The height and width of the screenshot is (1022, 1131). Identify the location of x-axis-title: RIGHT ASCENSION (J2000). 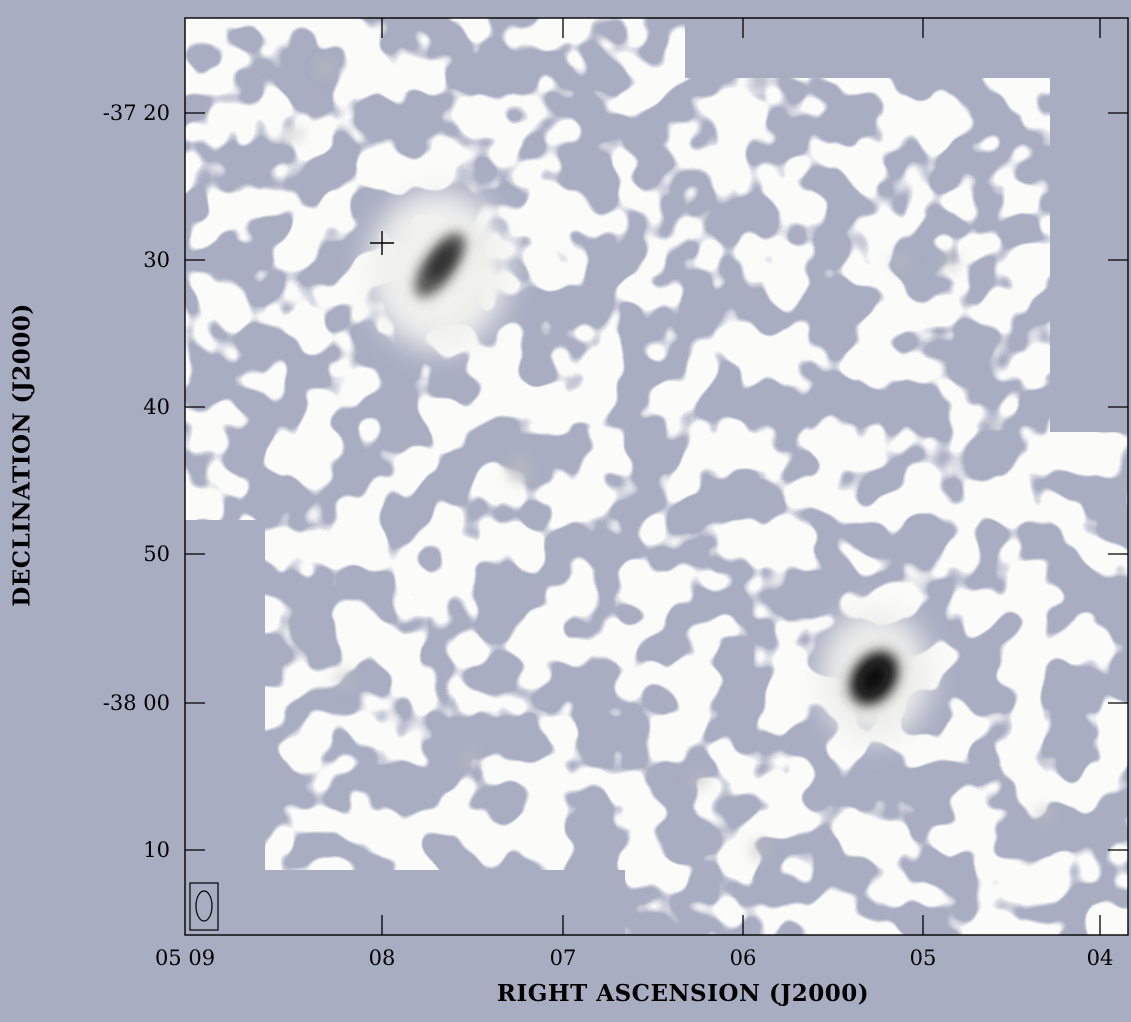
(683, 993).